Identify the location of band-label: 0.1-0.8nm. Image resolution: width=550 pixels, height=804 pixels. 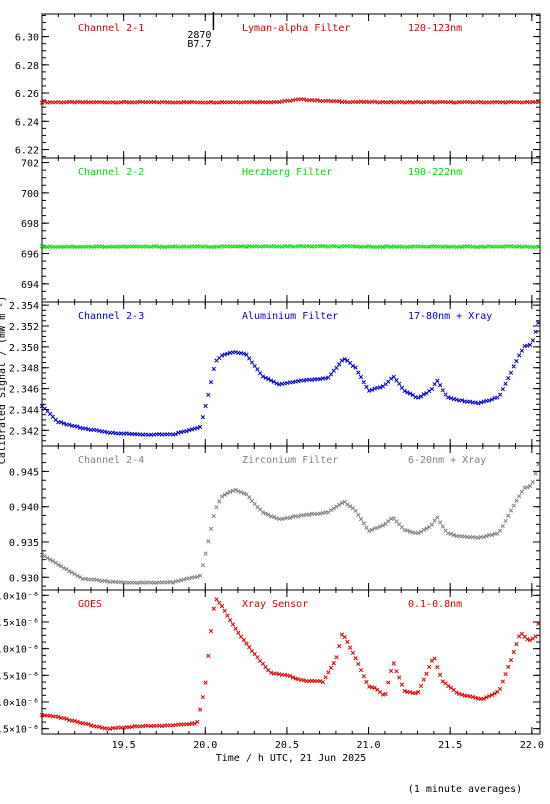
(435, 604).